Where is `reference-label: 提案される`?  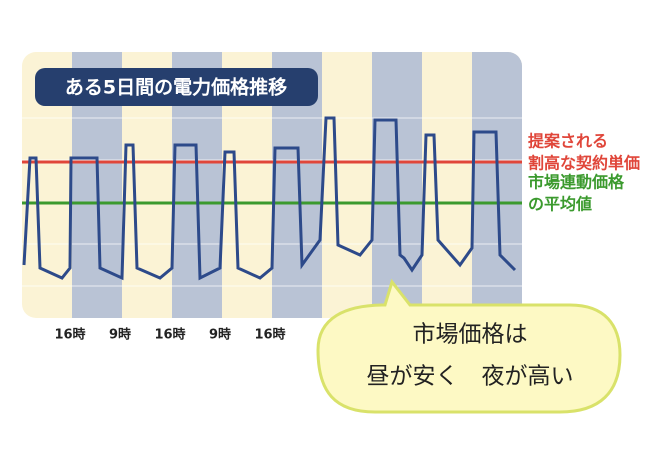
reference-label: 提案される is located at coordinates (568, 141).